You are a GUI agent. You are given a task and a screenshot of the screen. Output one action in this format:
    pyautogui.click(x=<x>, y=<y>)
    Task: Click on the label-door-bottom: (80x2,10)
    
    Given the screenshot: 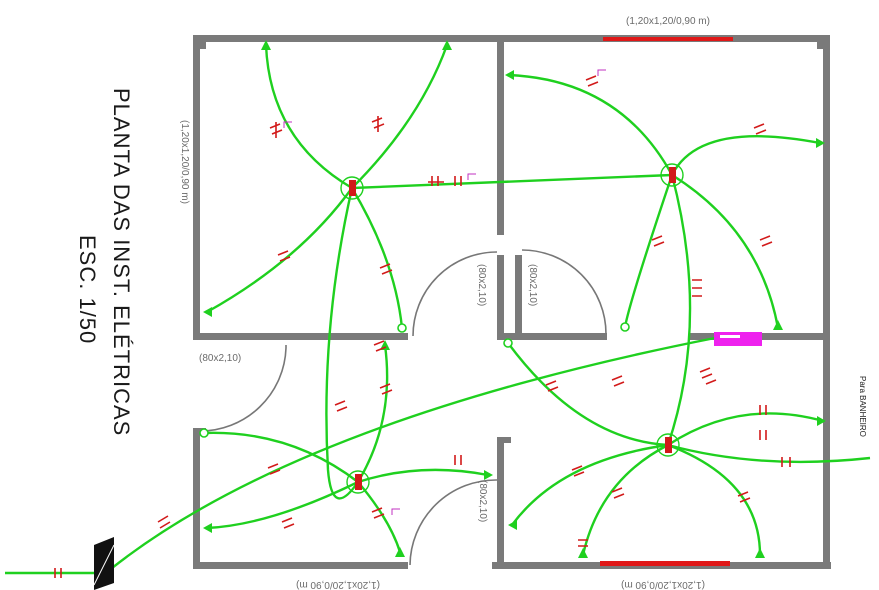 What is the action you would take?
    pyautogui.click(x=482, y=501)
    